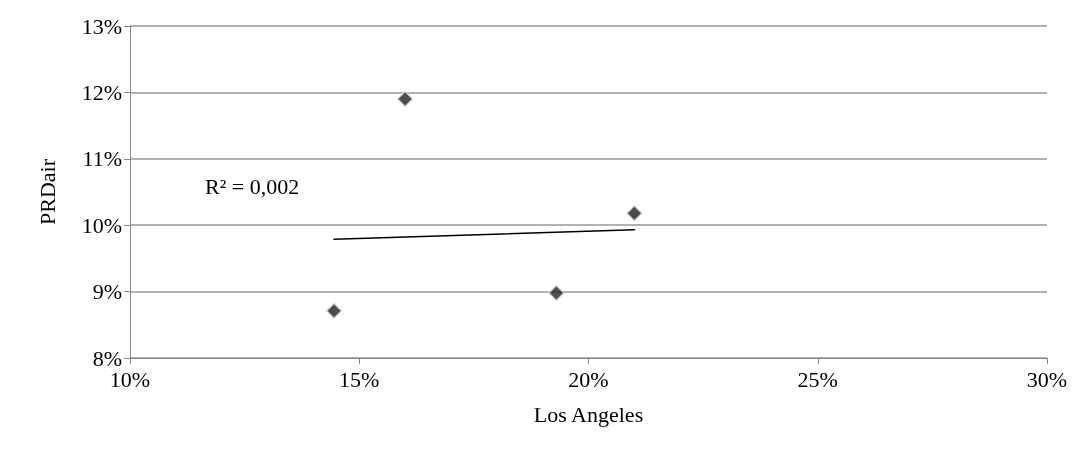 This screenshot has width=1091, height=456. What do you see at coordinates (101, 225) in the screenshot?
I see `y-tick-label: 10%` at bounding box center [101, 225].